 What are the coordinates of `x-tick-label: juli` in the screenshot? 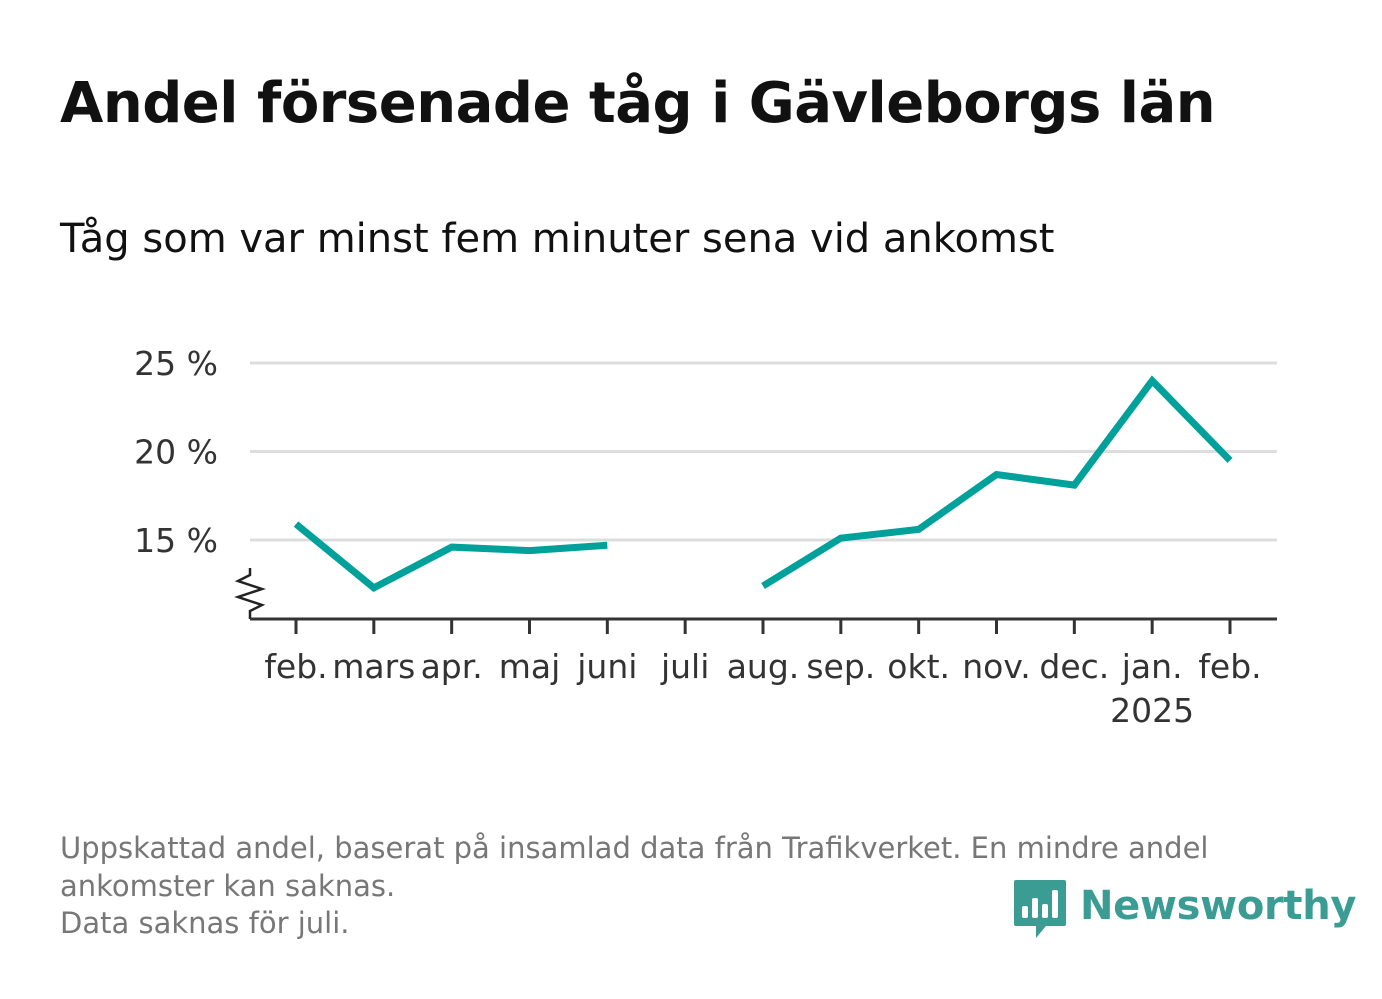 It's located at (684, 666).